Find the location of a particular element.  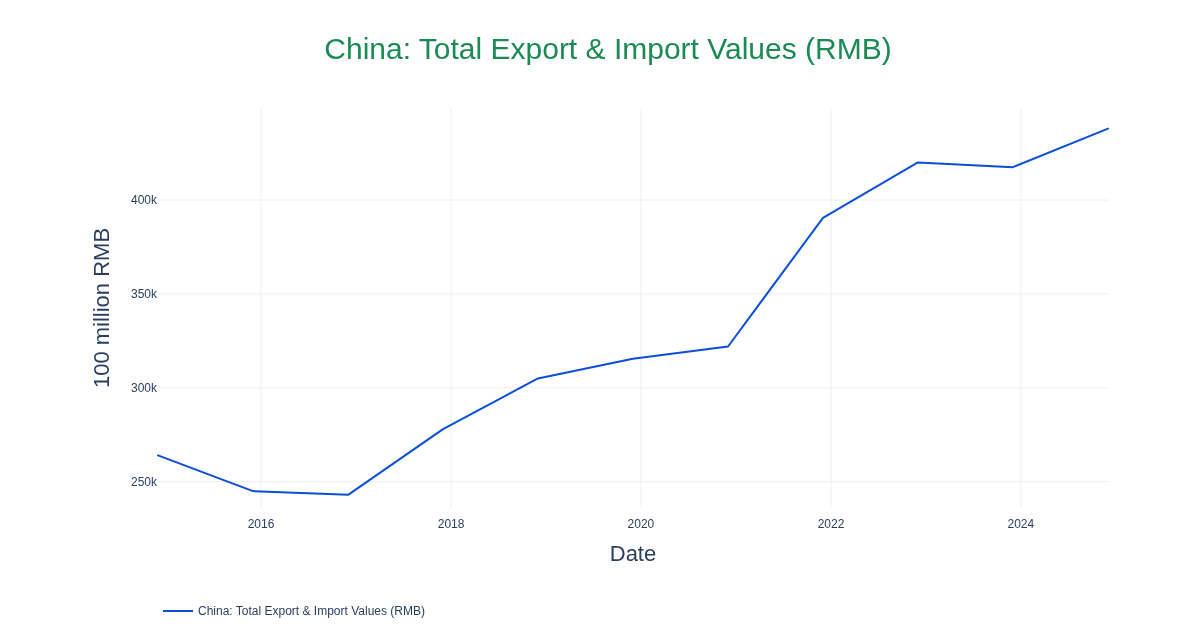

x-tick-label: 2018 is located at coordinates (451, 524).